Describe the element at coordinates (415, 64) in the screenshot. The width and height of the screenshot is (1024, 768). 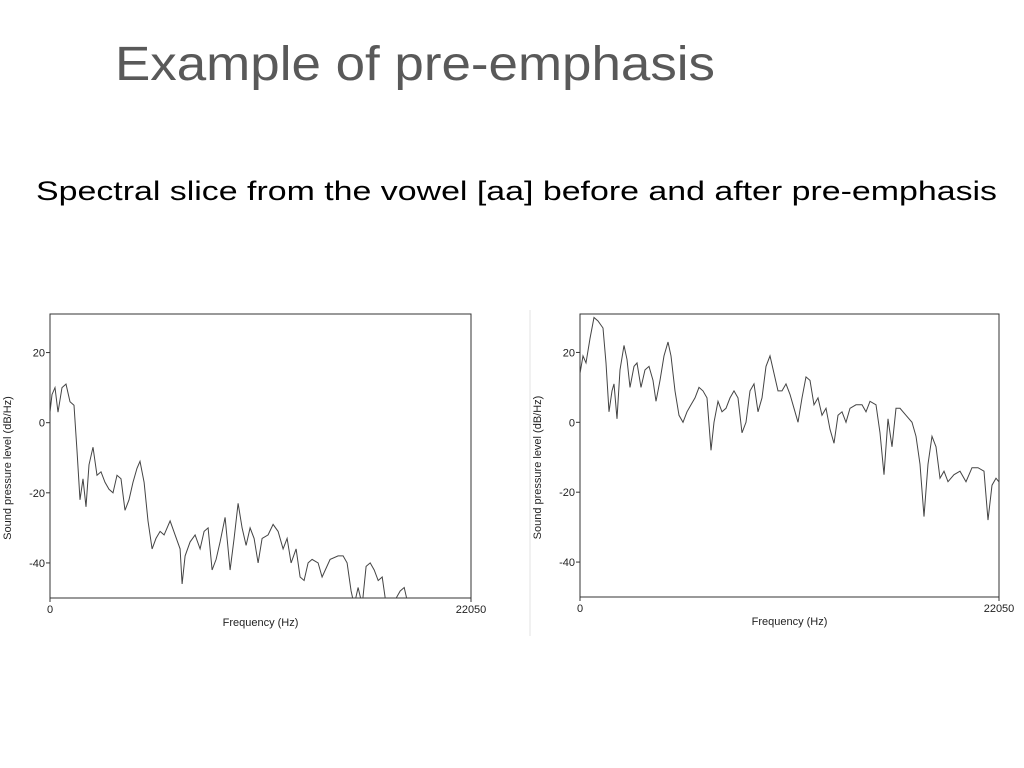
I see `slide-title: Example of pre-emphasis` at that location.